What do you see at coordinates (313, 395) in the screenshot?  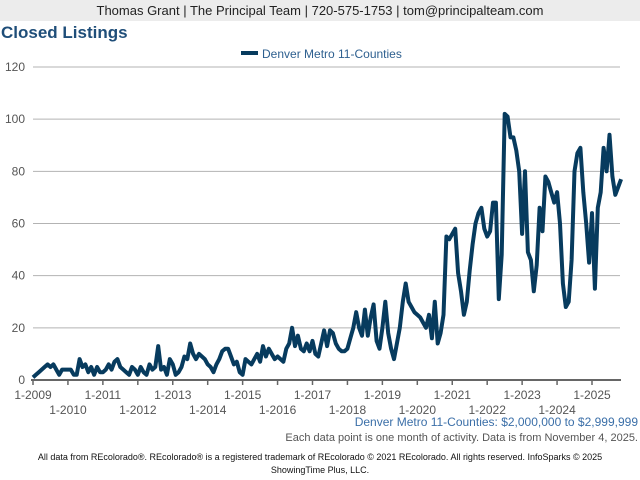 I see `x-tick-label: 1-2017` at bounding box center [313, 395].